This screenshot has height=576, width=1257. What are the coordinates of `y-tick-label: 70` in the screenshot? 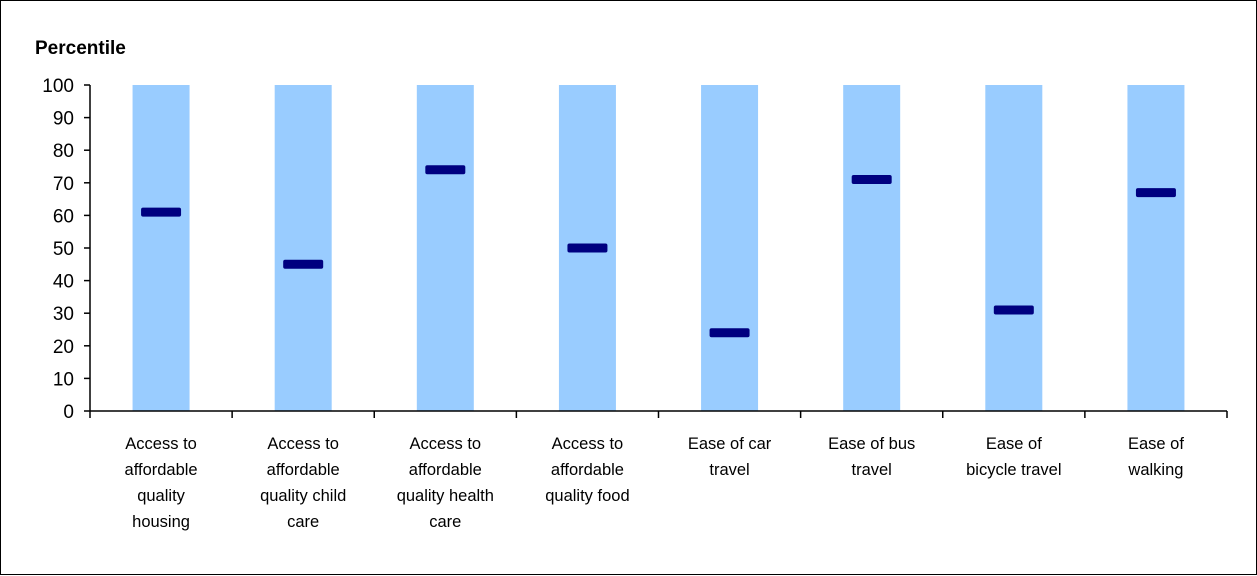 It's located at (63, 184).